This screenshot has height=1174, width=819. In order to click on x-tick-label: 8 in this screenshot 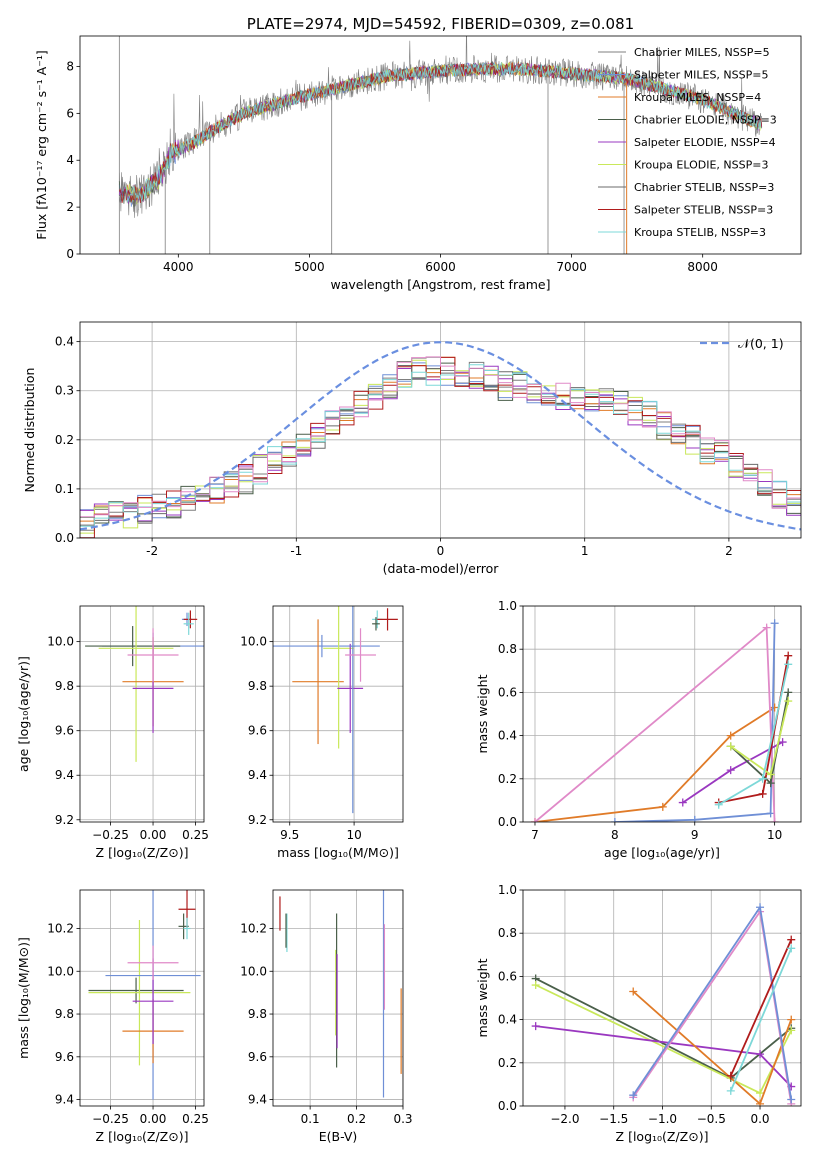, I will do `click(615, 835)`.